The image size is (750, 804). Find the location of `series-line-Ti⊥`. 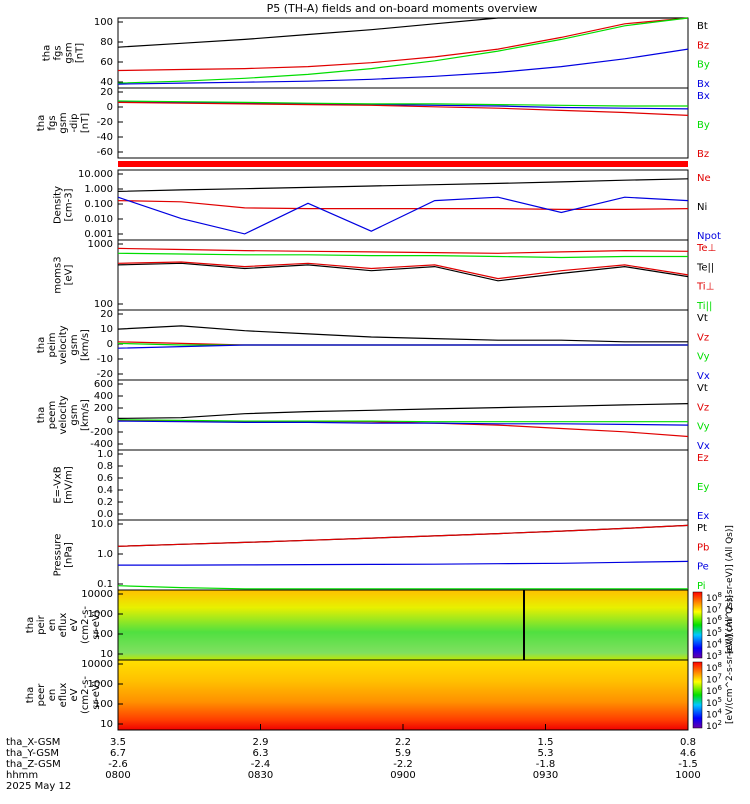

series-line-Ti⊥ is located at coordinates (403, 270).